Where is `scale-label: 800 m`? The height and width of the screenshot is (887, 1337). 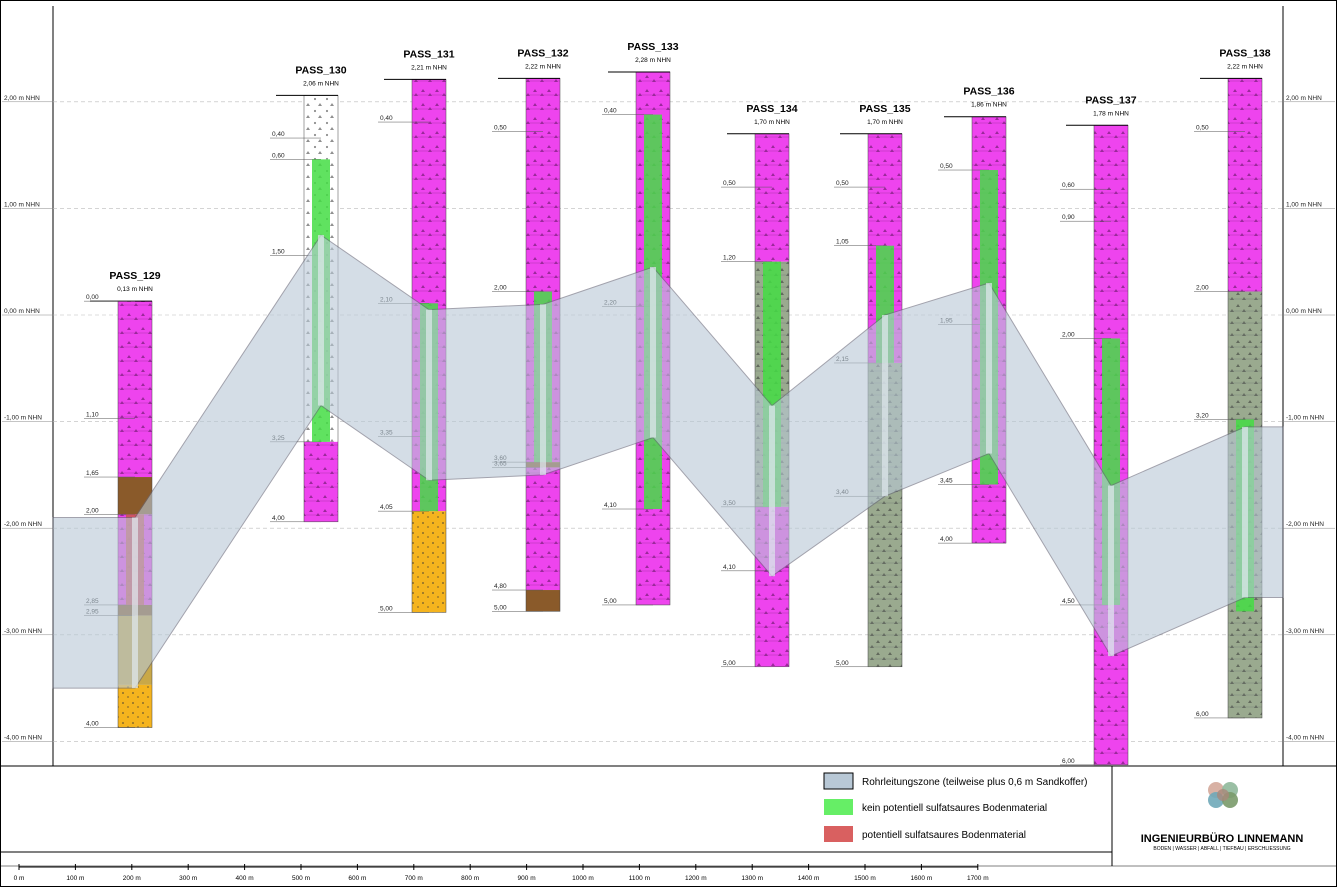 scale-label: 800 m is located at coordinates (470, 878).